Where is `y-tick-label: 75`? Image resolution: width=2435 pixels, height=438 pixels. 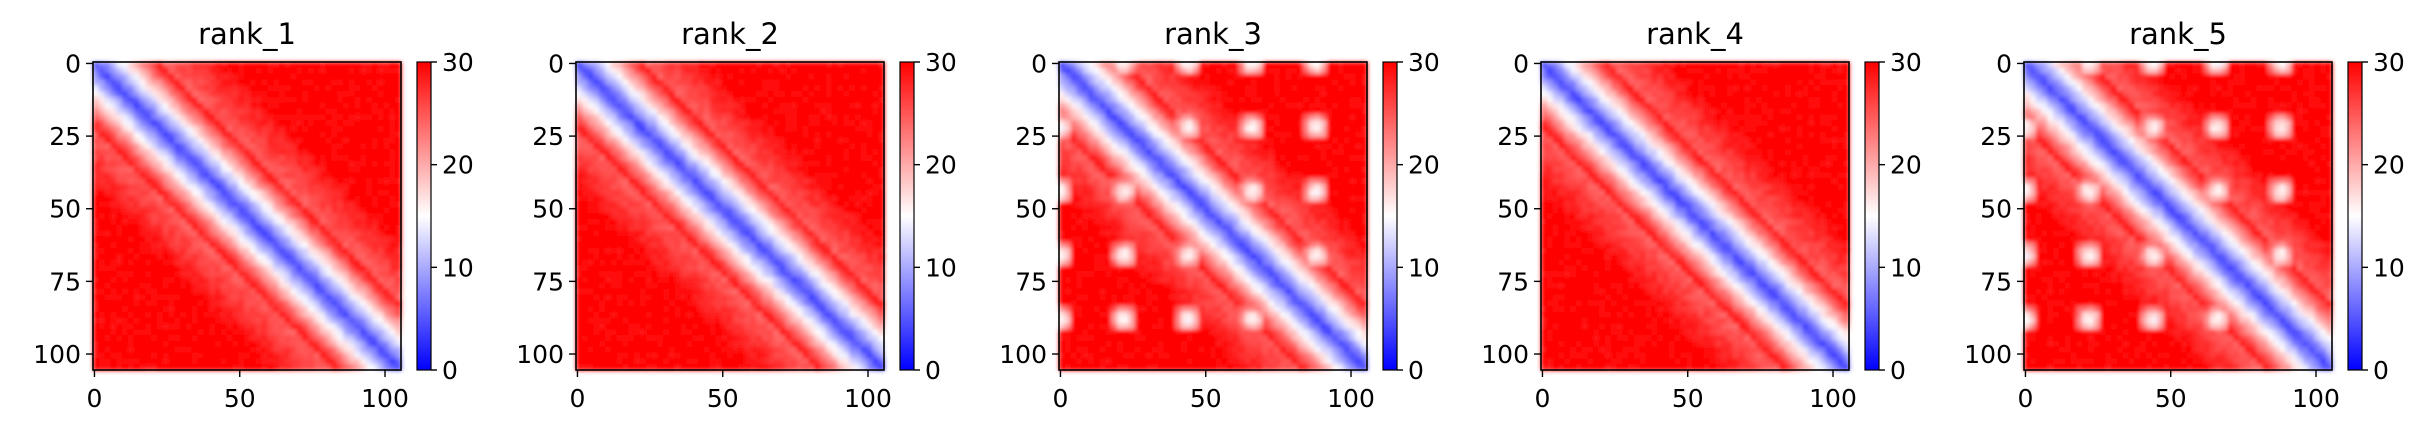
y-tick-label: 75 is located at coordinates (65, 281).